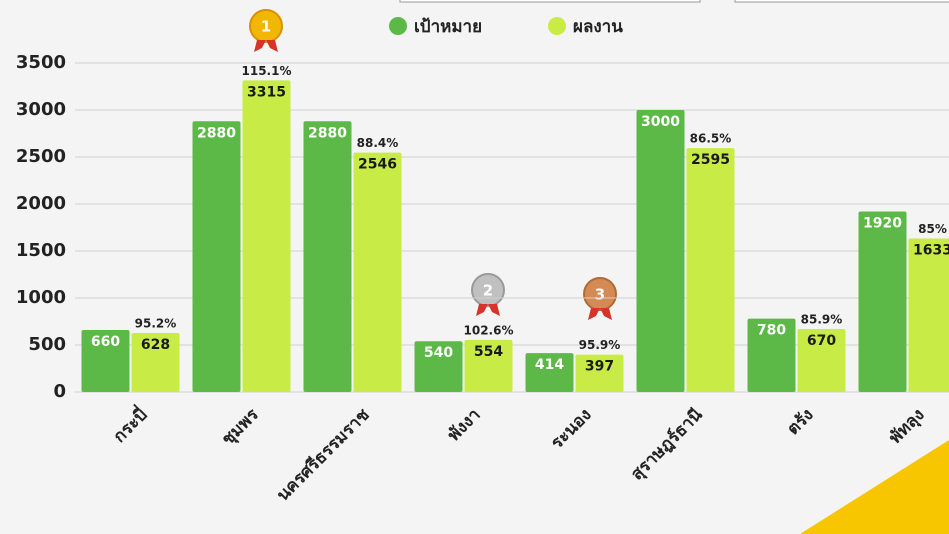  I want to click on value-label: 3000, so click(660, 122).